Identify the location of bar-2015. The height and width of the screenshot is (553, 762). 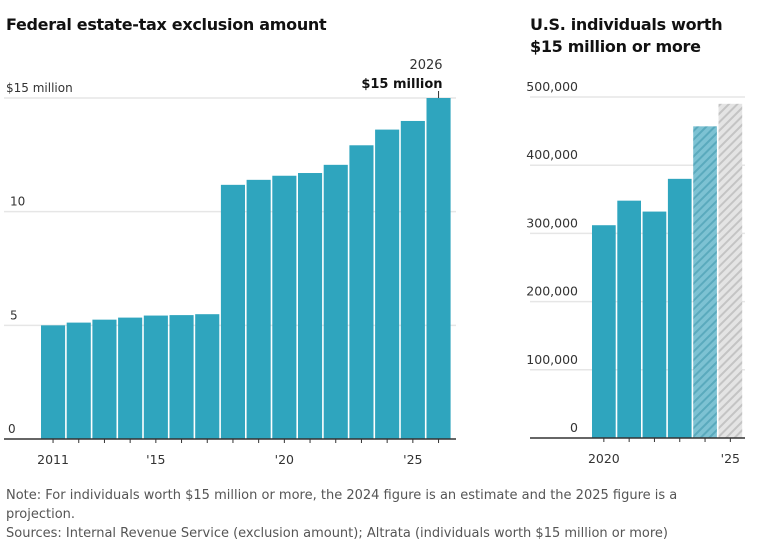
(155, 377).